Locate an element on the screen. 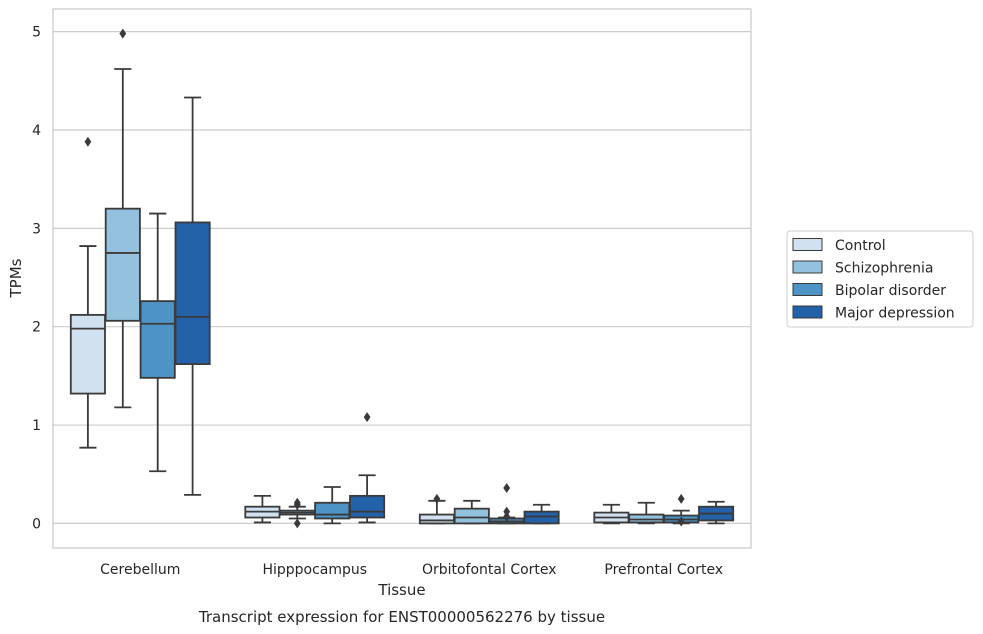  y-tick-label: 5 is located at coordinates (36, 33).